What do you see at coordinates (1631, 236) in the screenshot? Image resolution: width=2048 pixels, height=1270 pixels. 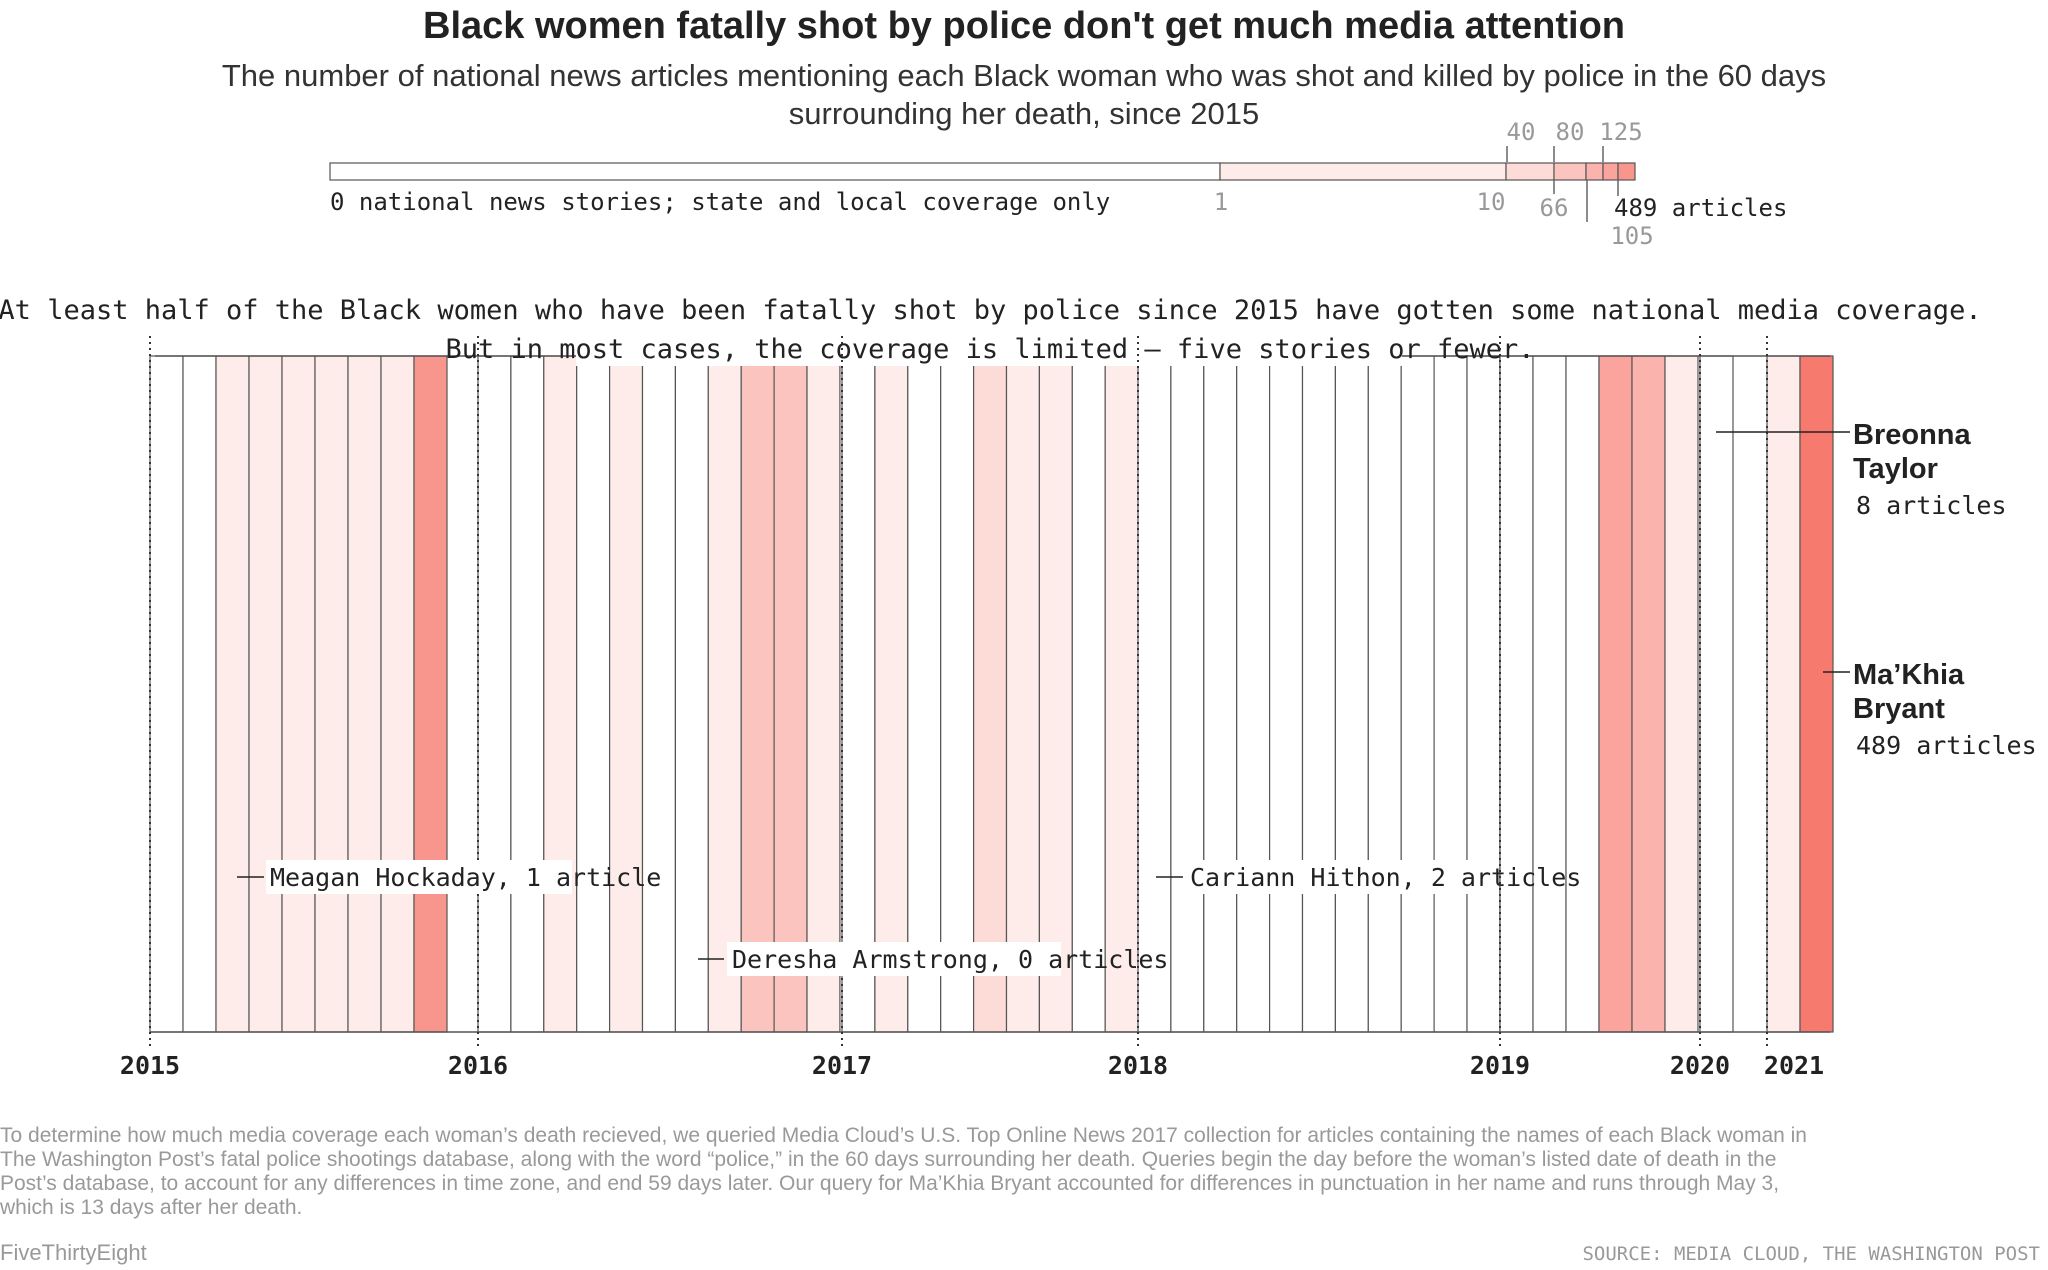 I see `legend-tick-105: 105` at bounding box center [1631, 236].